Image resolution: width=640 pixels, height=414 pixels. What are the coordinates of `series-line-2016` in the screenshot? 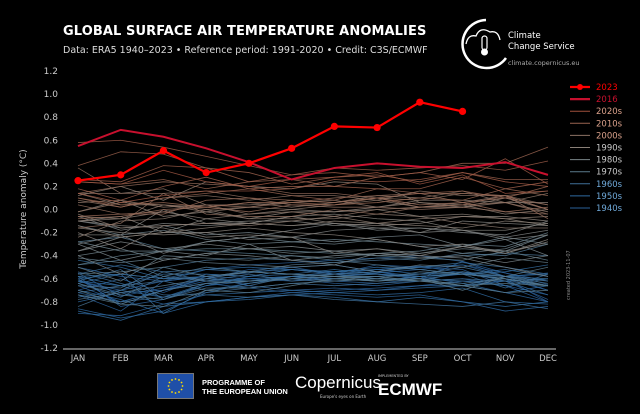 It's located at (313, 154).